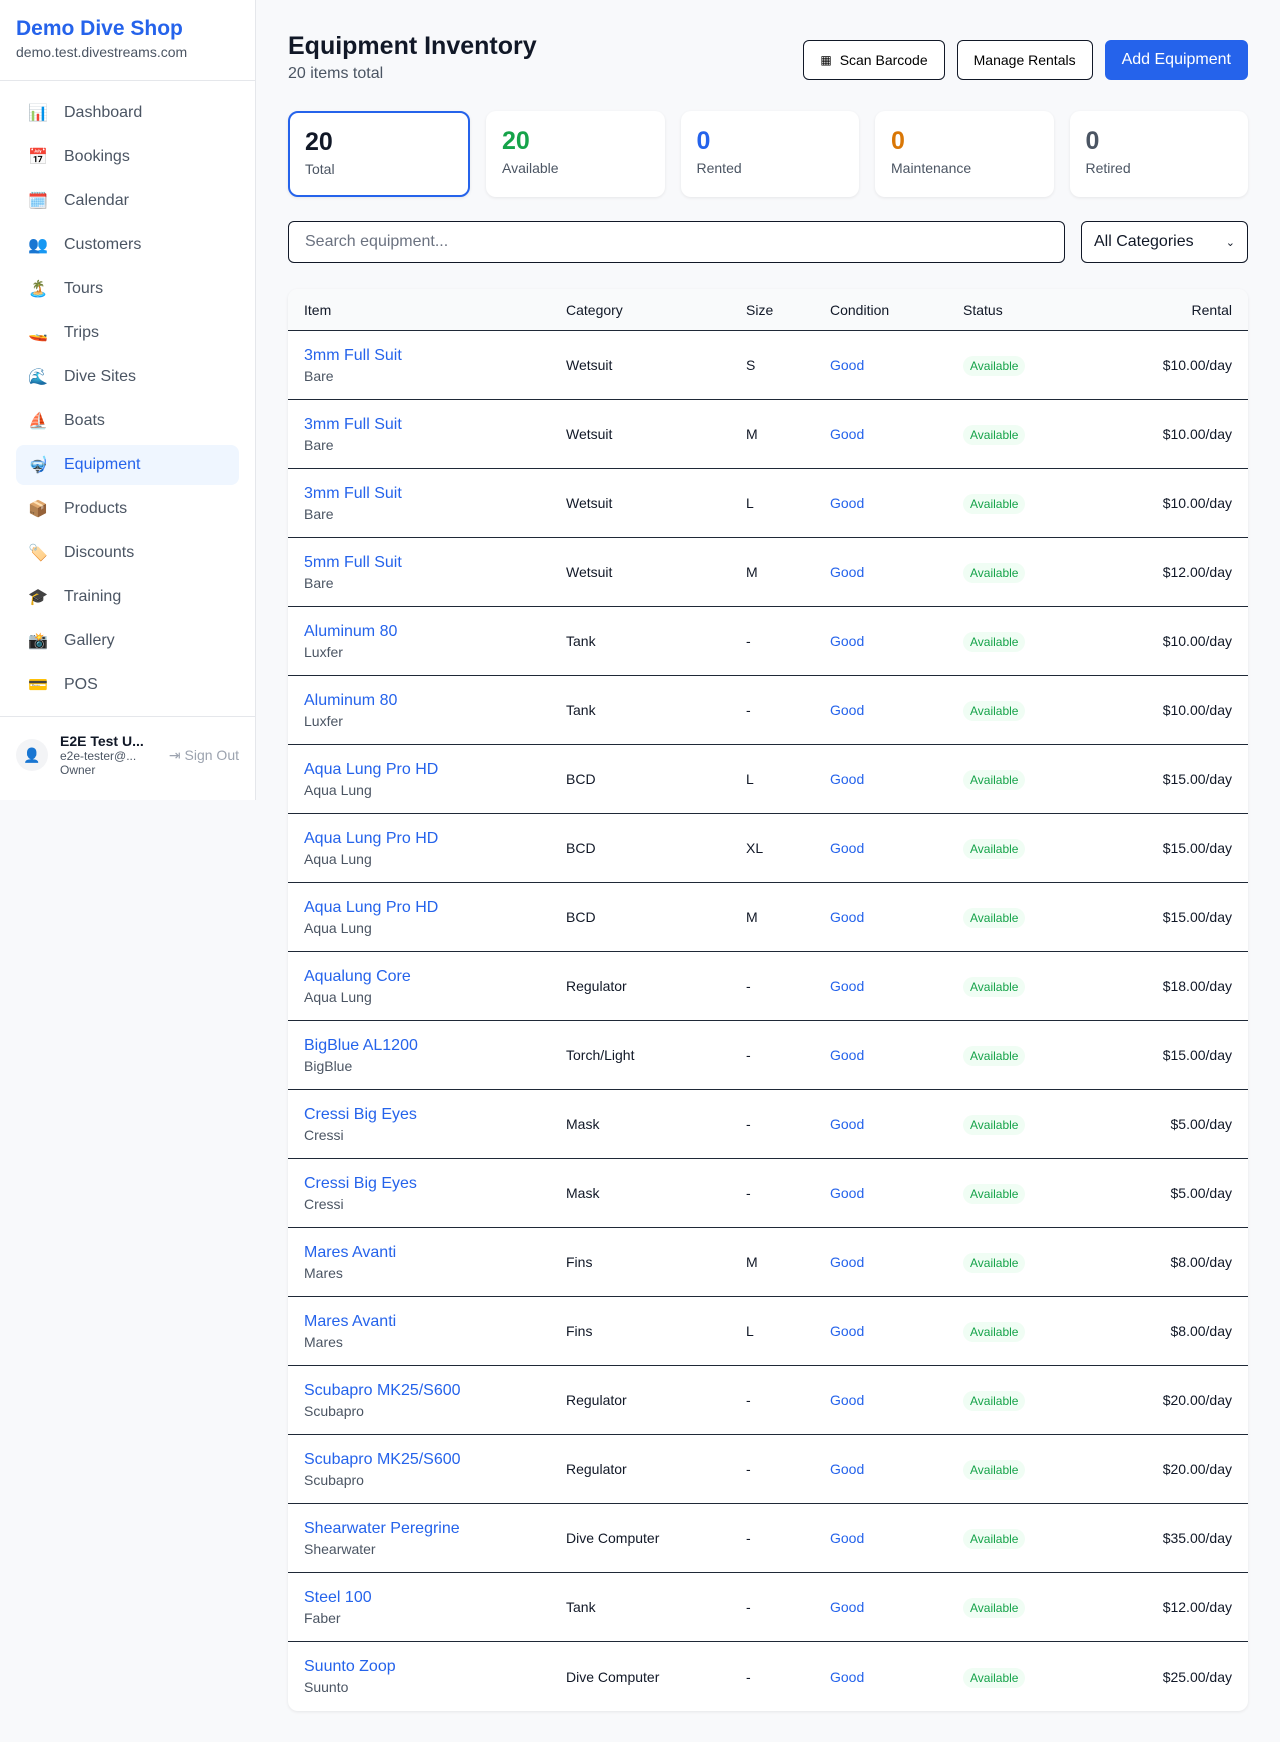 This screenshot has height=1742, width=1280. I want to click on sidebar-item-gallery: 📸 Gallery, so click(127, 641).